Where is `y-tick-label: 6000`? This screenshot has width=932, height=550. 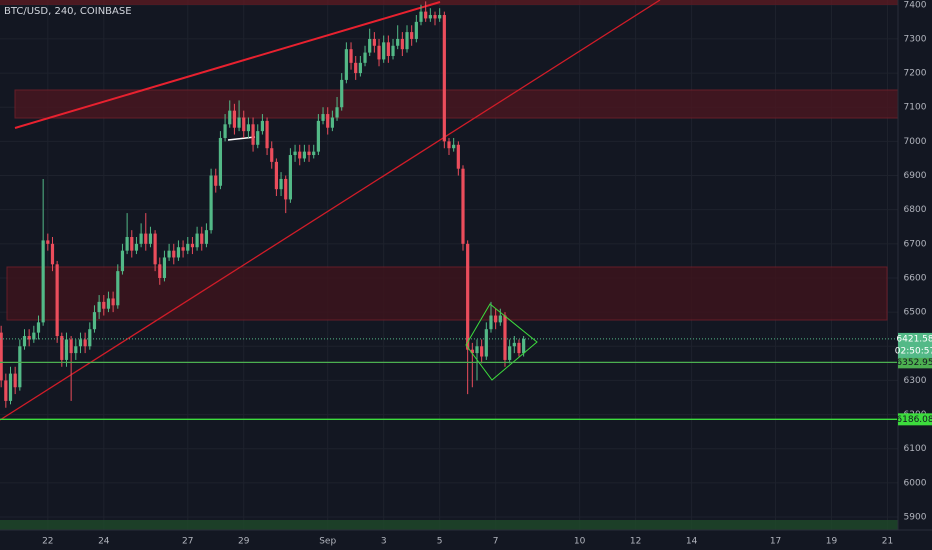
y-tick-label: 6000 is located at coordinates (915, 483).